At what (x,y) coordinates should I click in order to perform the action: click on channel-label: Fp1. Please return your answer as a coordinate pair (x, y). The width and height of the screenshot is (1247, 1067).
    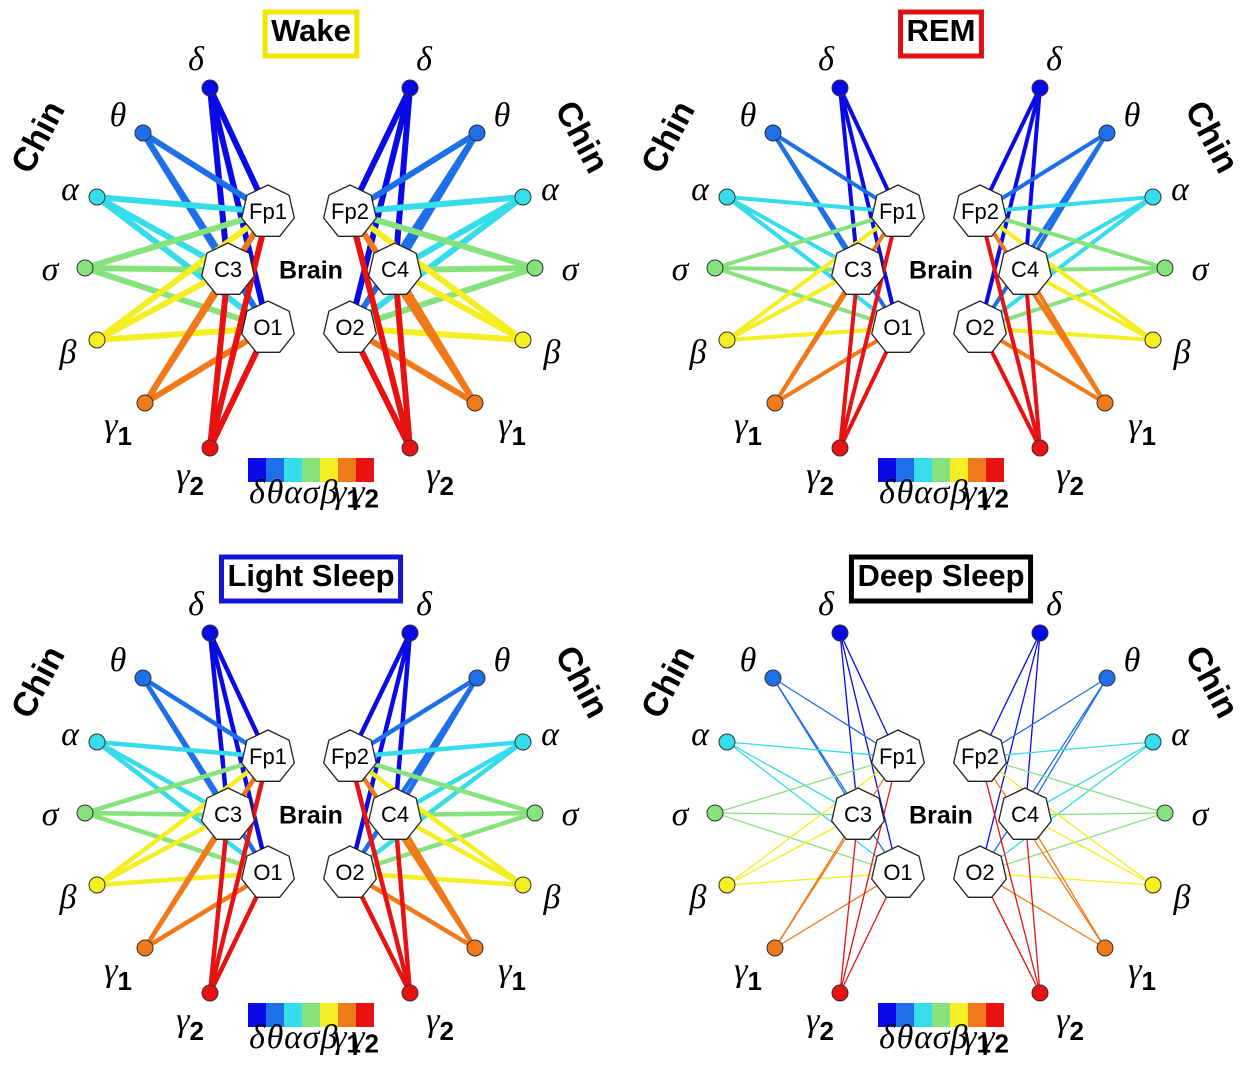
    Looking at the image, I should click on (268, 211).